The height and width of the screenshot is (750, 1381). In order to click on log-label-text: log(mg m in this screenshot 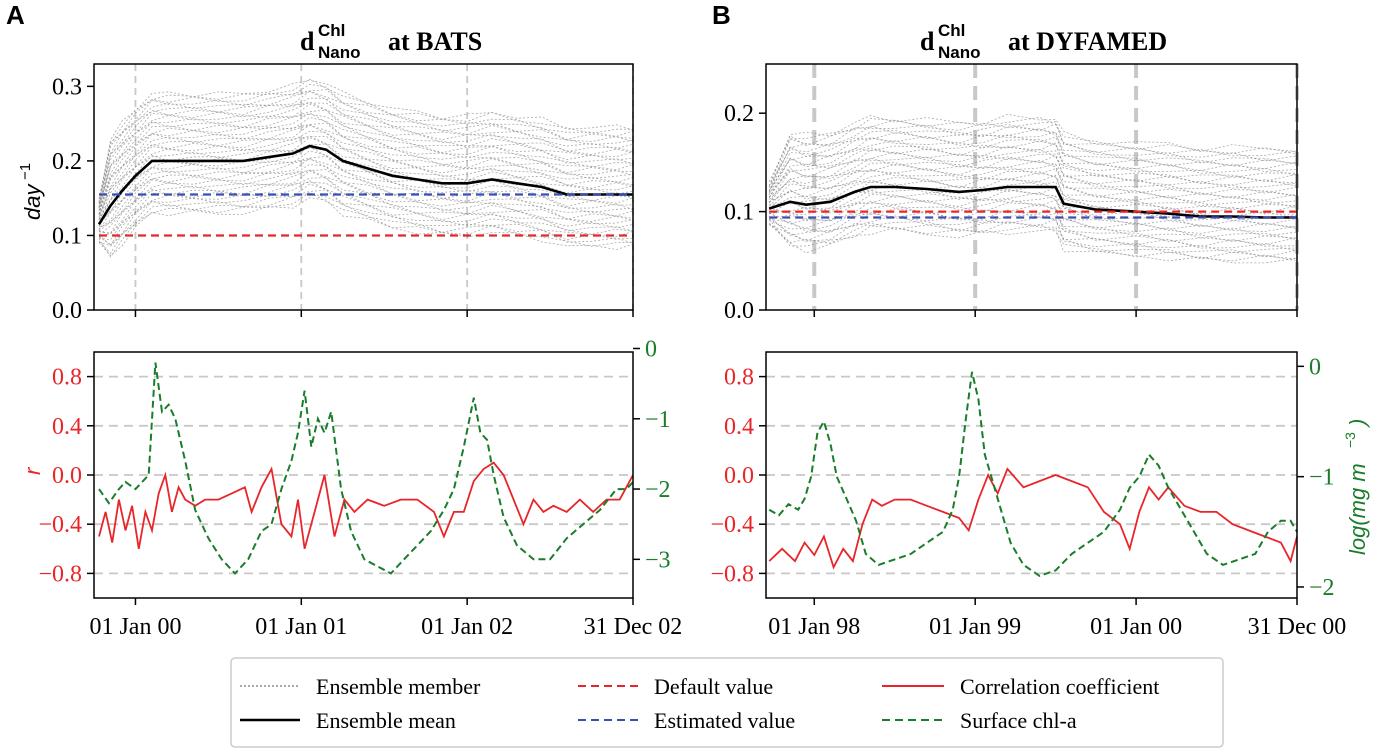, I will do `click(1357, 509)`.